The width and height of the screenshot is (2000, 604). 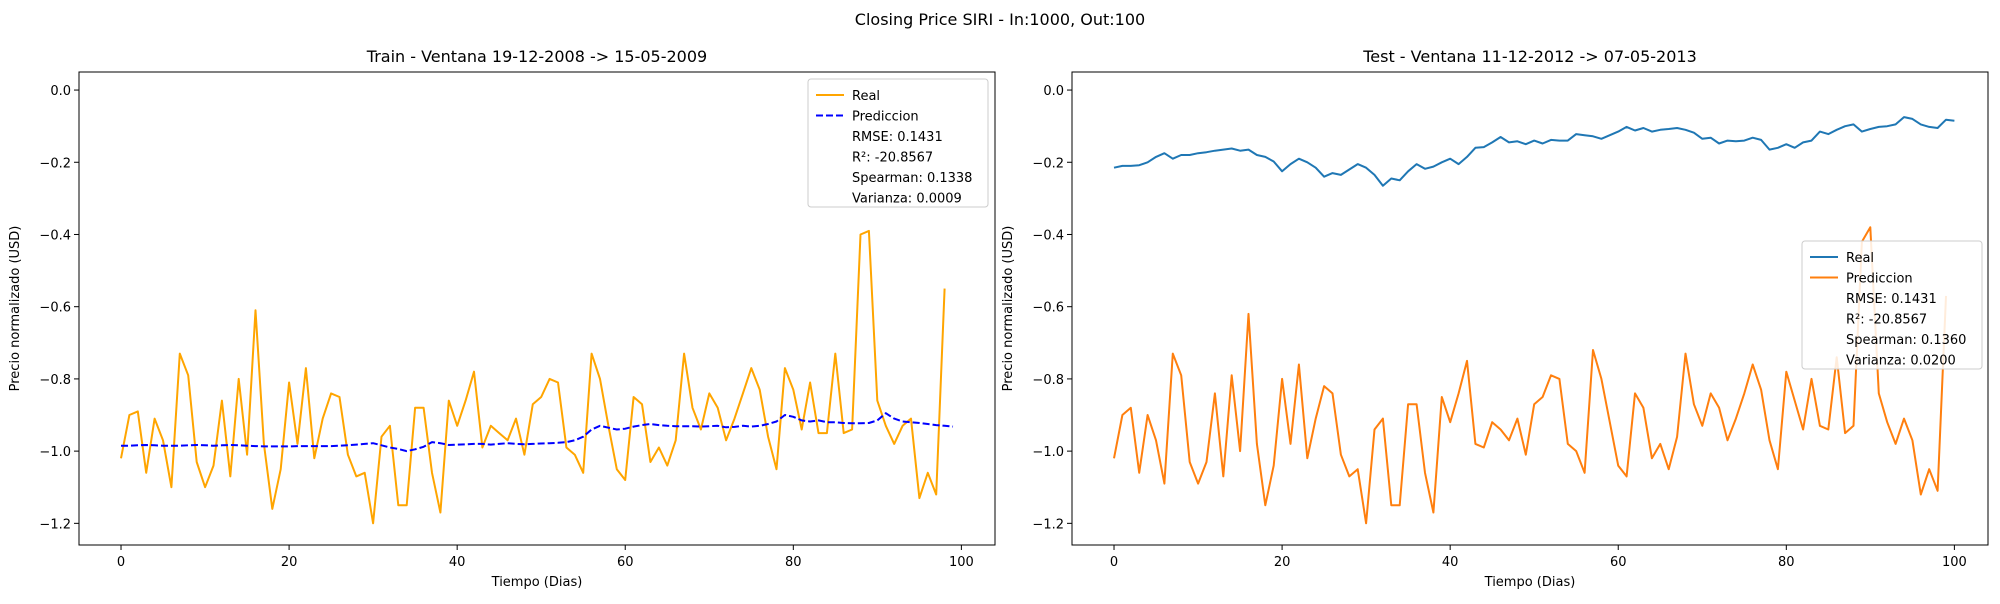 I want to click on legend-metric: Spearman: 0.1360, so click(x=1906, y=340).